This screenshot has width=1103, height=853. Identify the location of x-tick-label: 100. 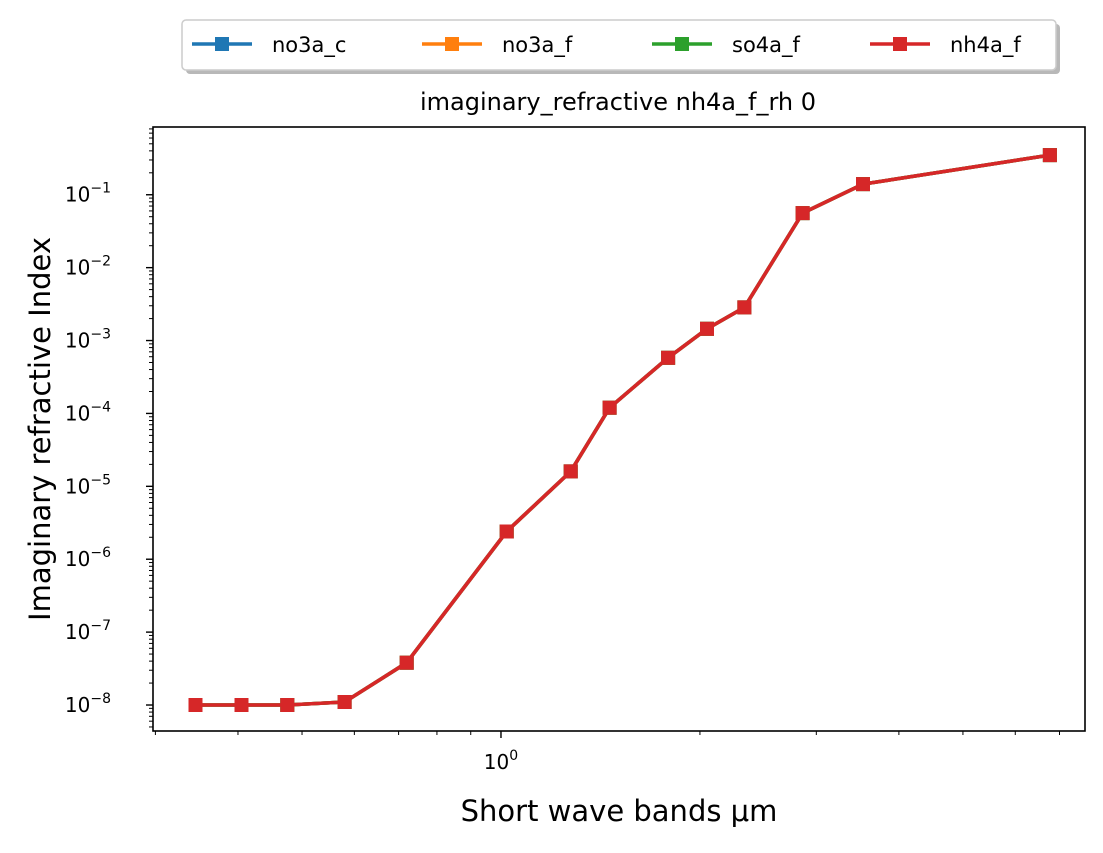
(501, 761).